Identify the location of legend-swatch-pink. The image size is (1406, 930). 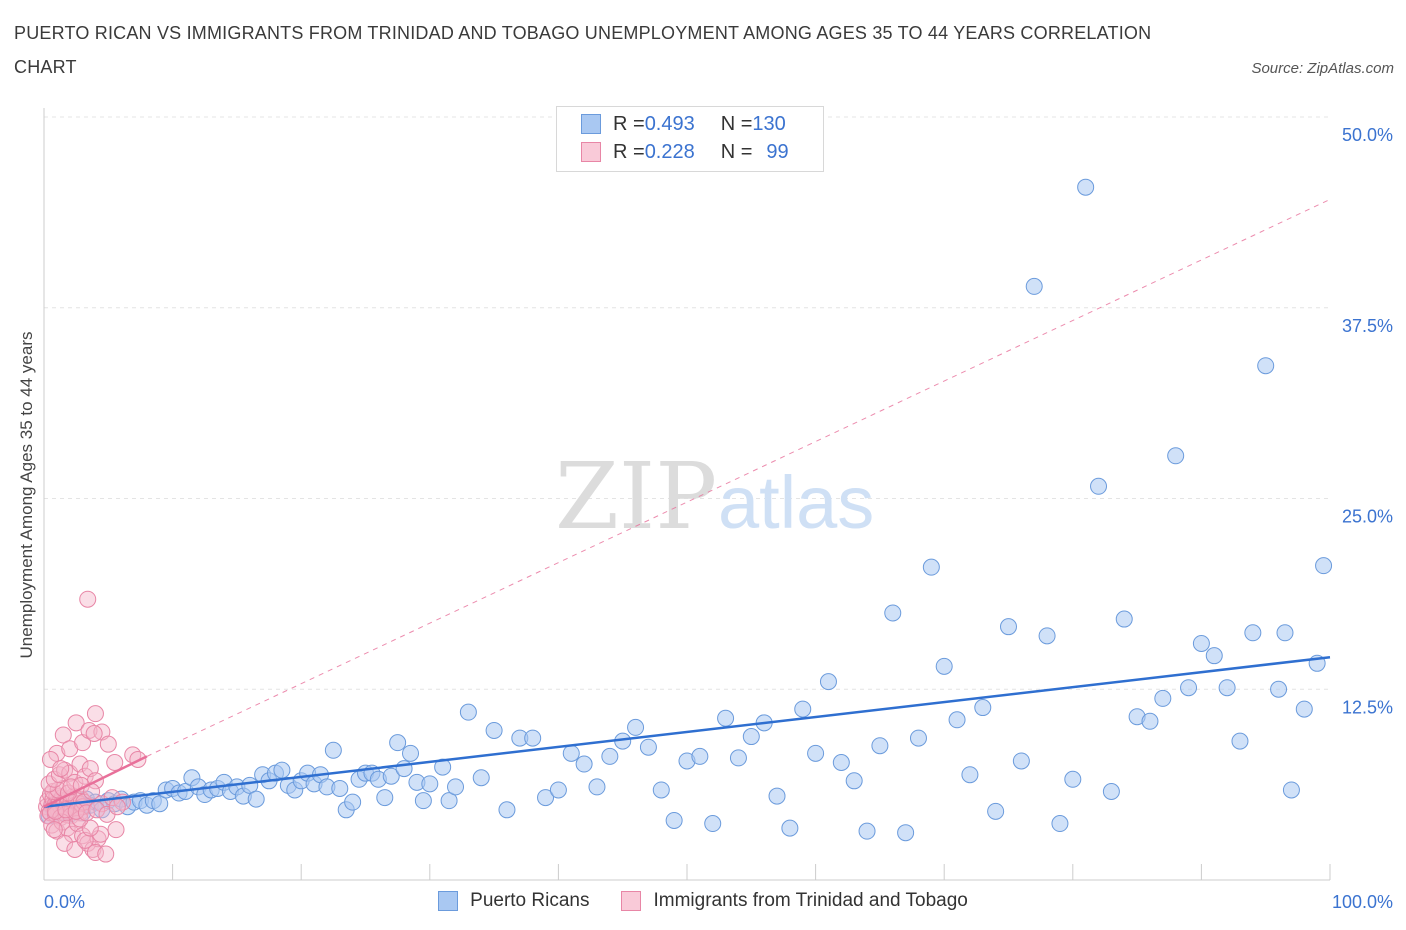
(631, 901).